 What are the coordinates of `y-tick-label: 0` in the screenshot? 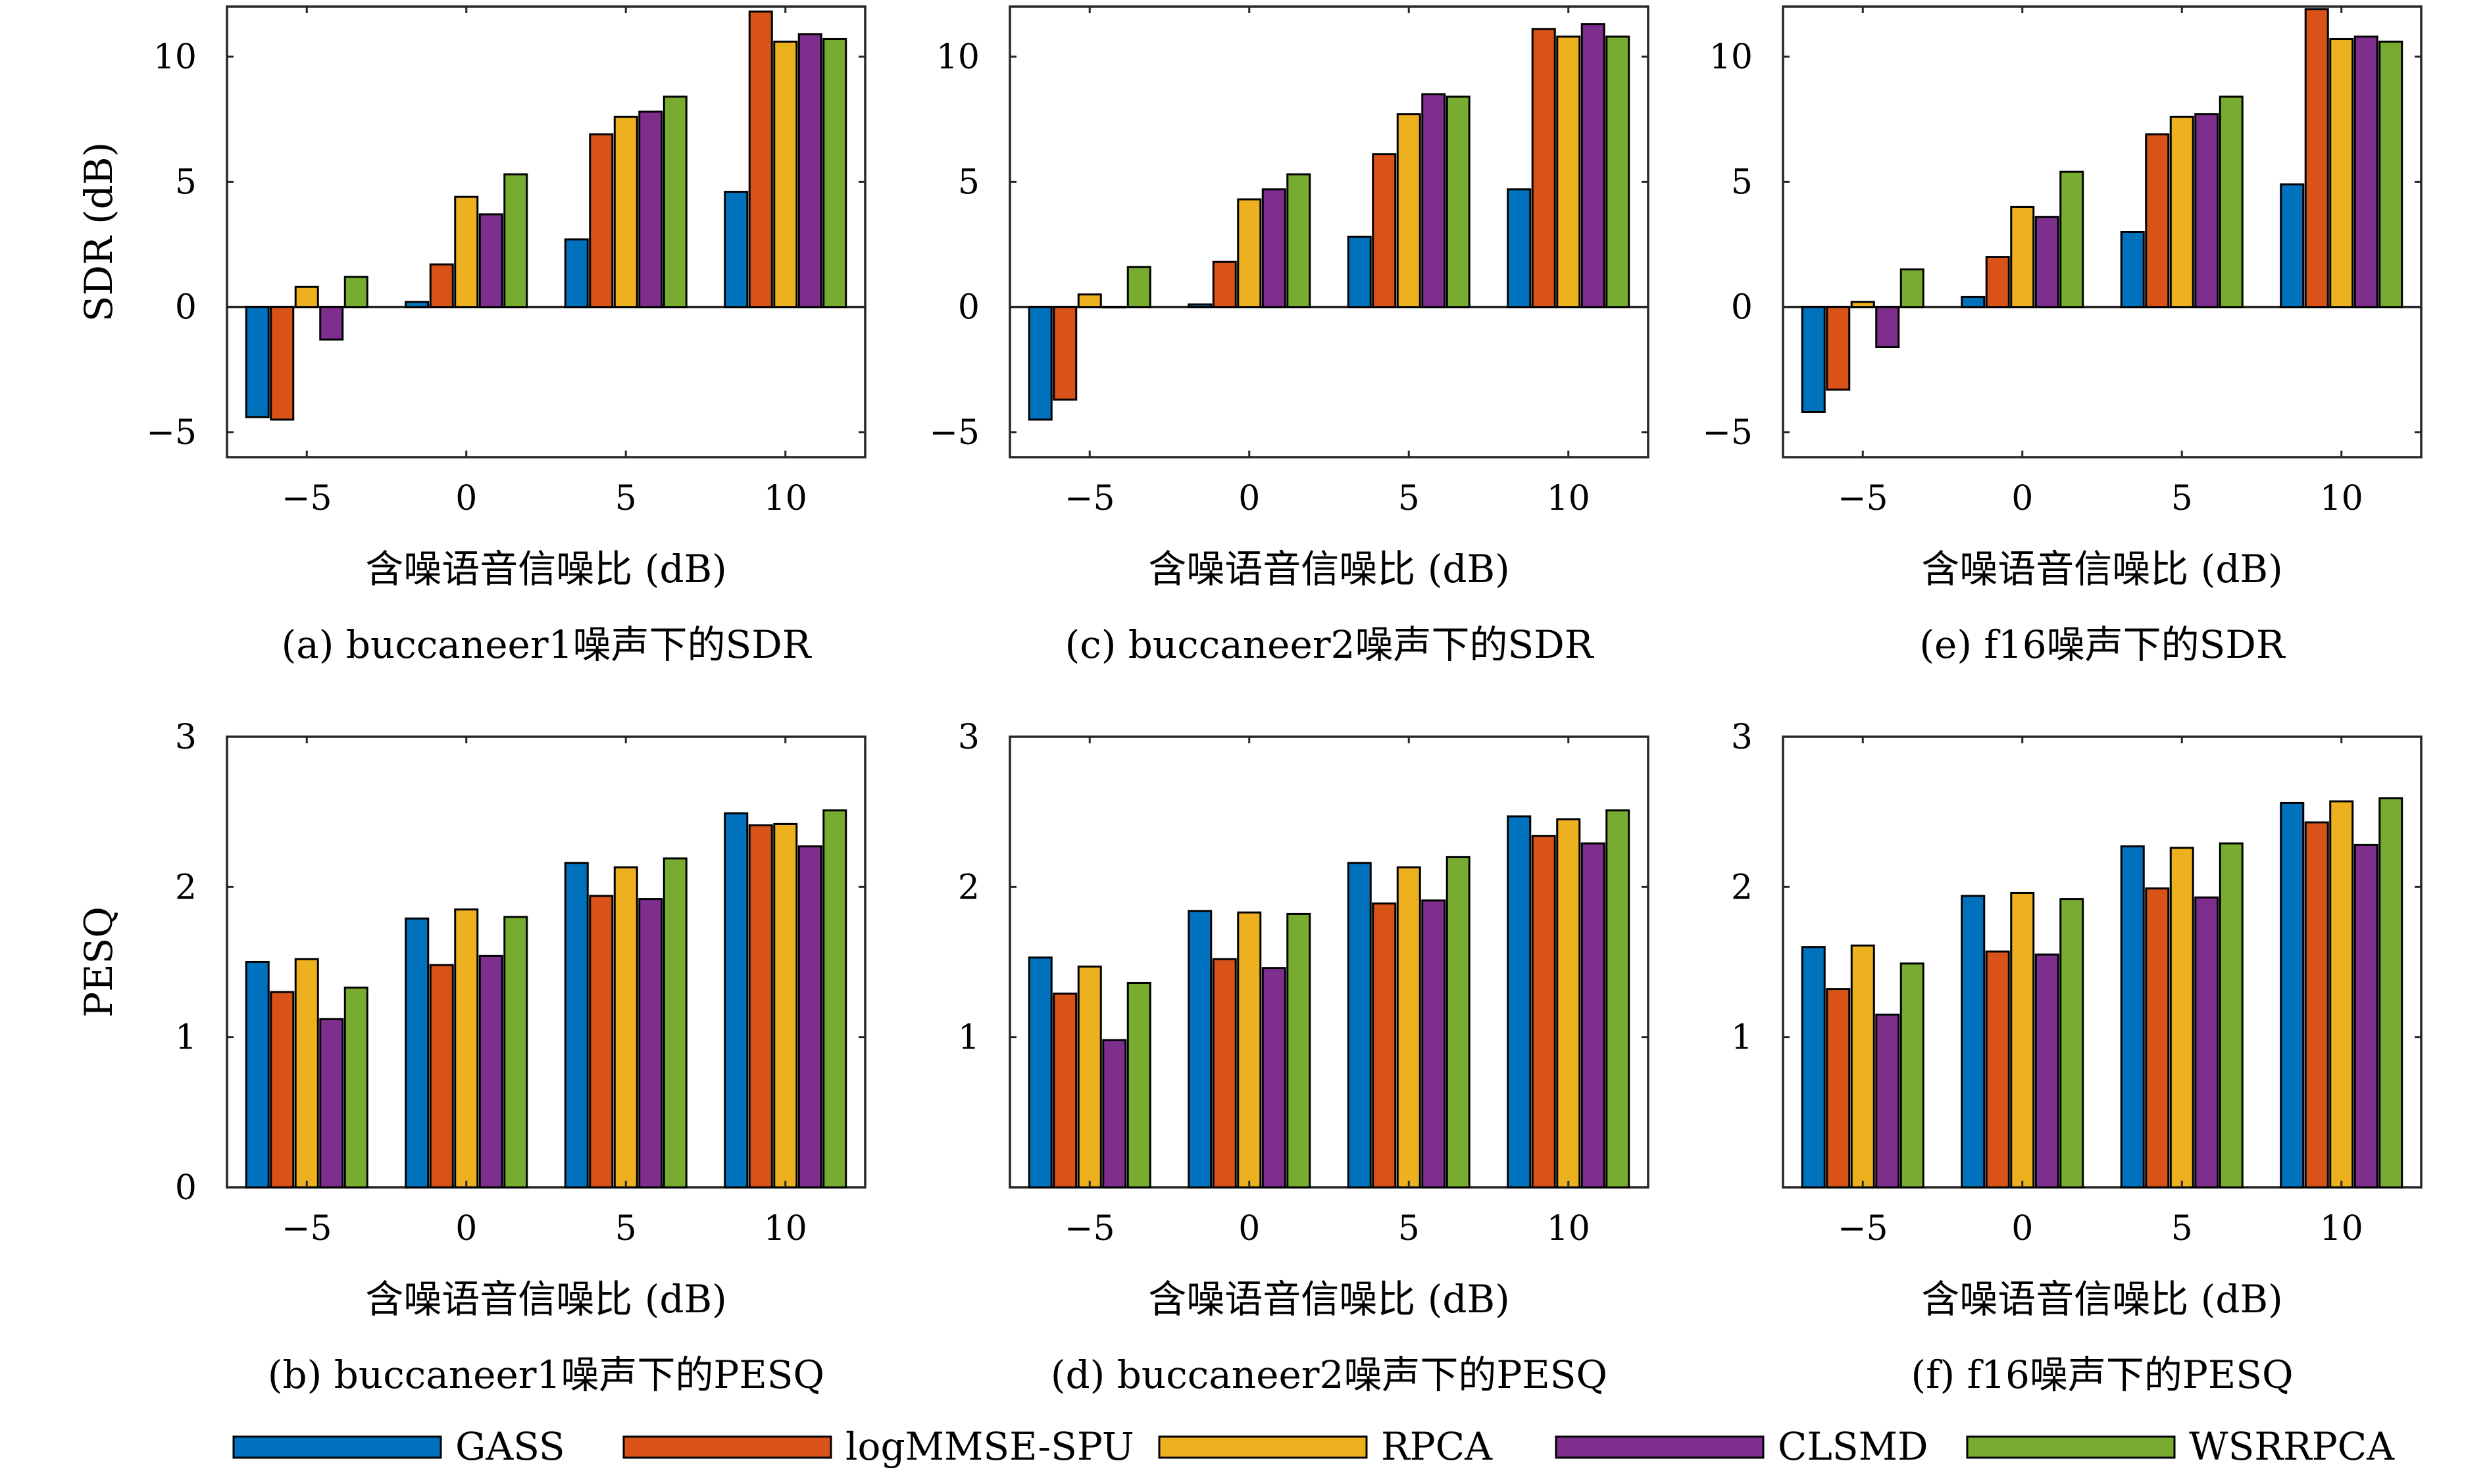 It's located at (186, 308).